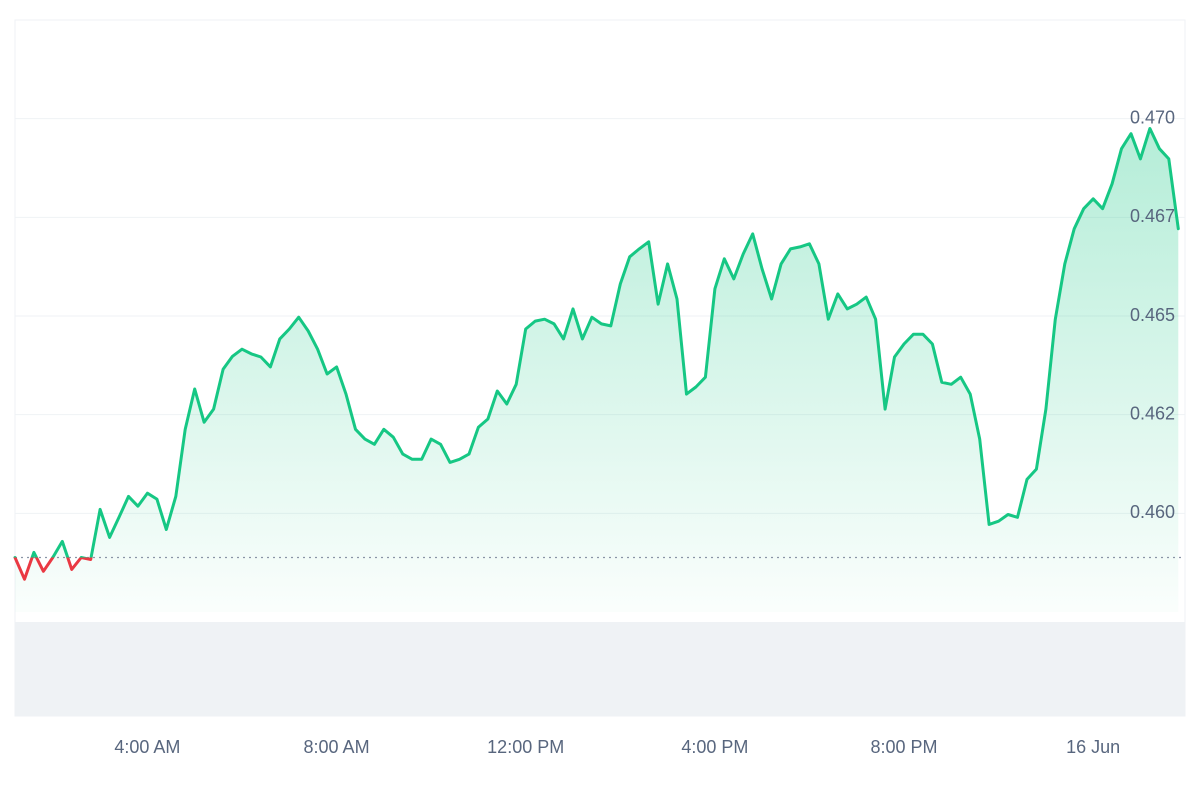  Describe the element at coordinates (1152, 512) in the screenshot. I see `y-tick-label: 0.460` at that location.